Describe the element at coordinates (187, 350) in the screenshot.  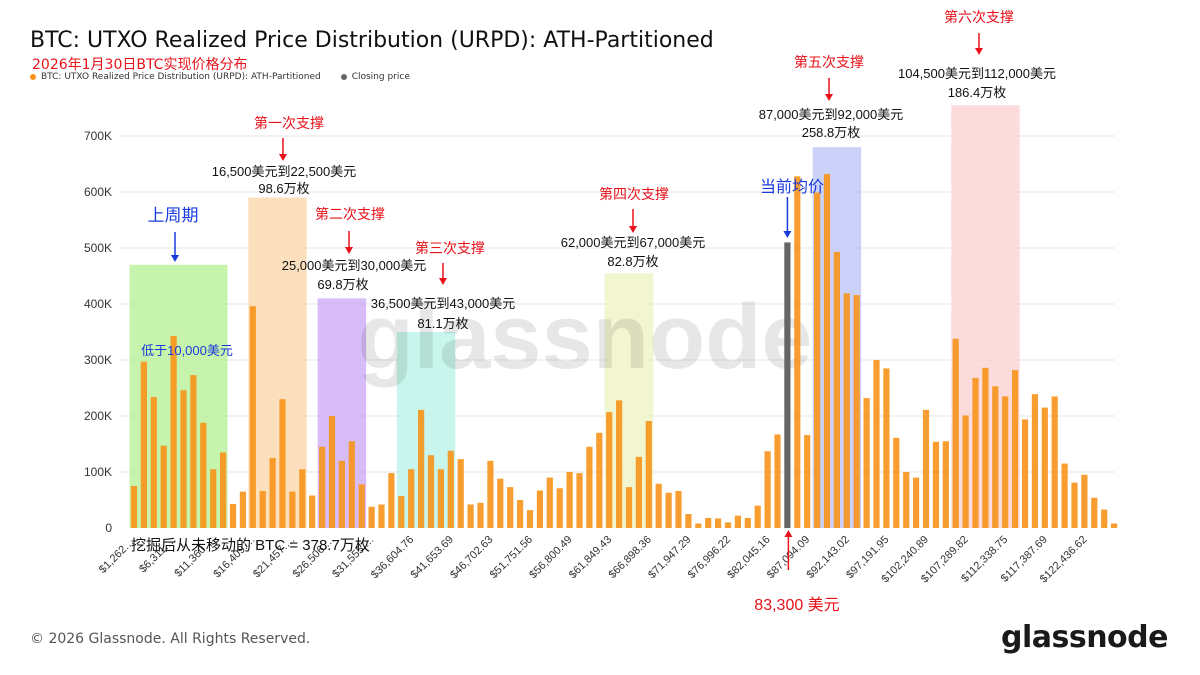
I see `band-note-1: 低于10,000美元` at that location.